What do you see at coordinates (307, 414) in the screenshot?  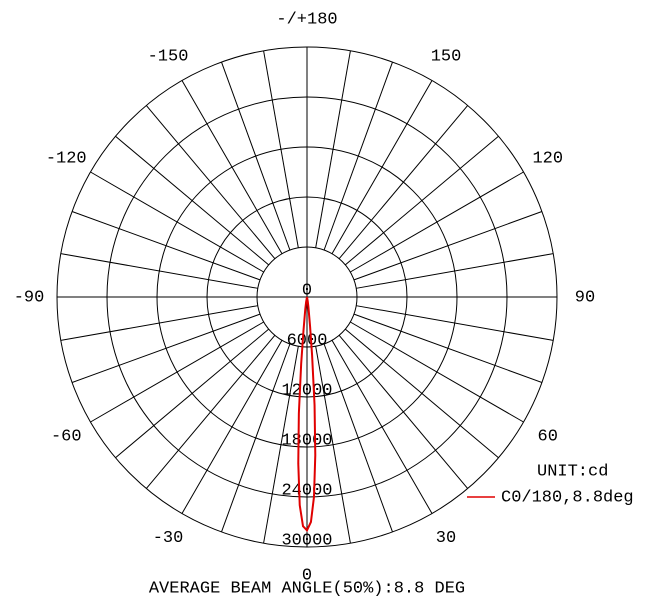 I see `intensity-curve` at bounding box center [307, 414].